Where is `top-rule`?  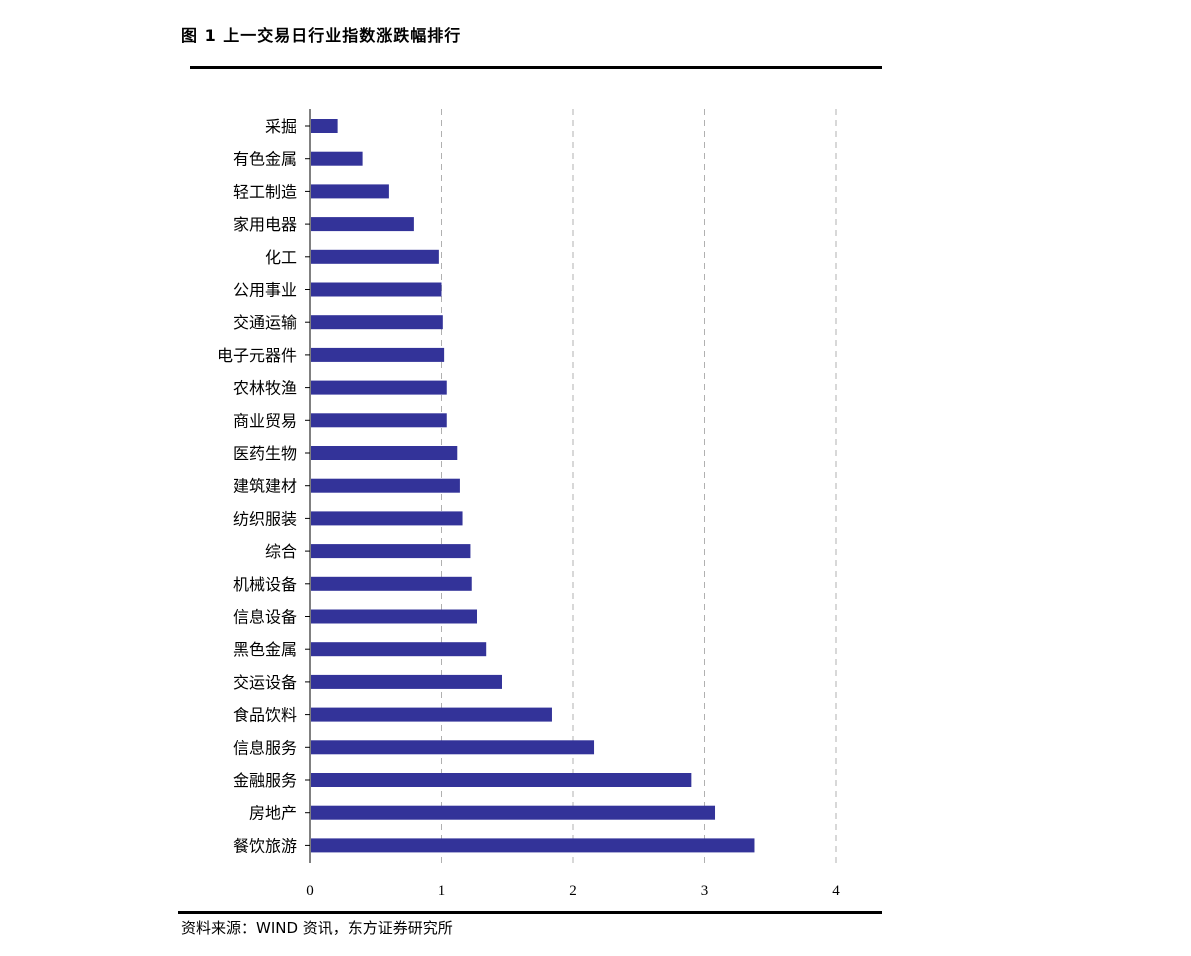
top-rule is located at coordinates (536, 67).